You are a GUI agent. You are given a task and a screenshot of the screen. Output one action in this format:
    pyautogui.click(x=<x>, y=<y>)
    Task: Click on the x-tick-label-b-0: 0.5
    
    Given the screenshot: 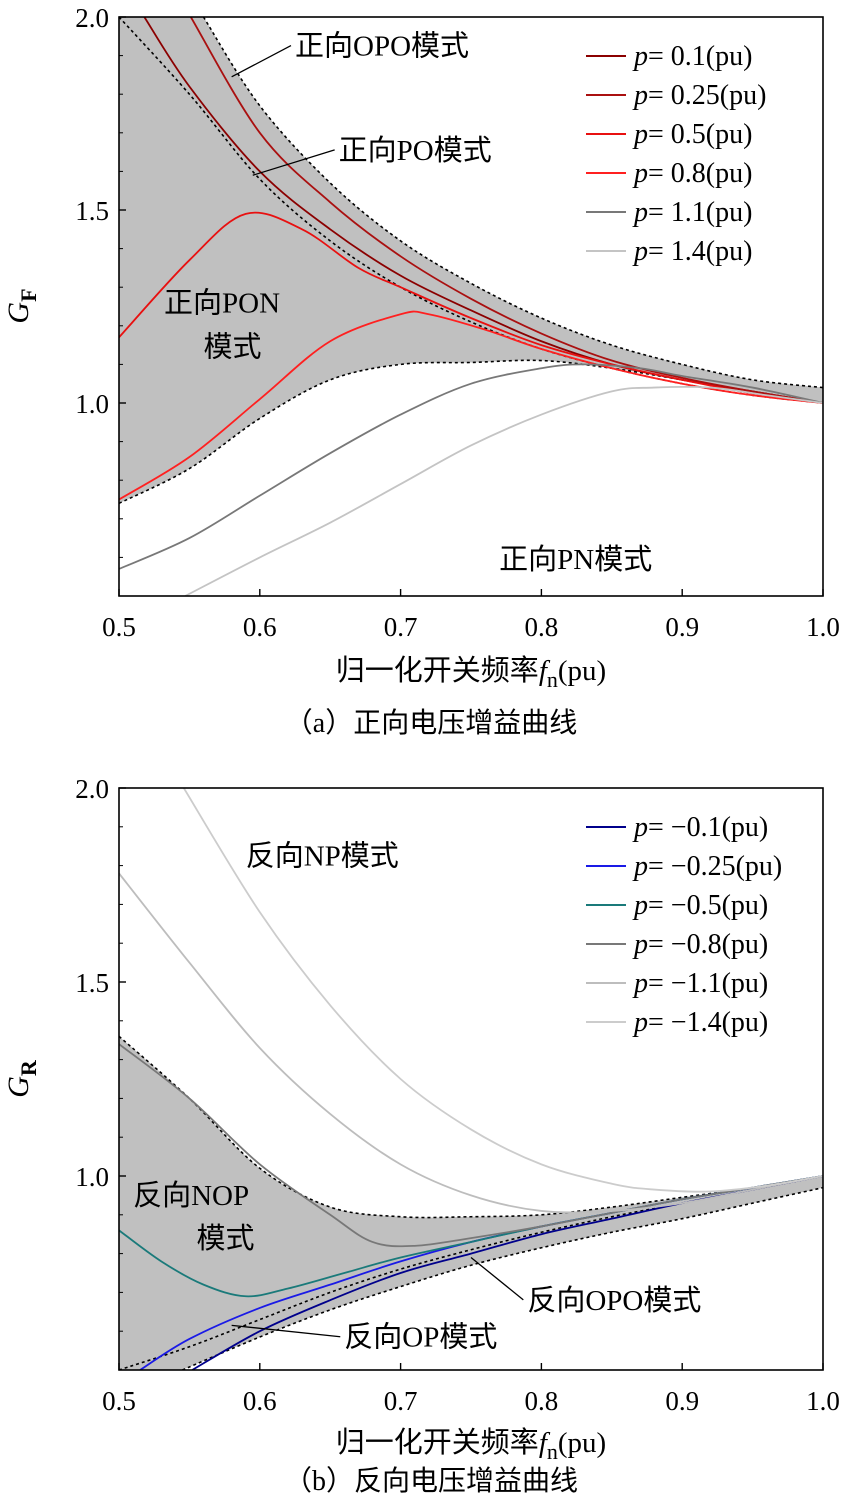 What is the action you would take?
    pyautogui.click(x=119, y=1401)
    